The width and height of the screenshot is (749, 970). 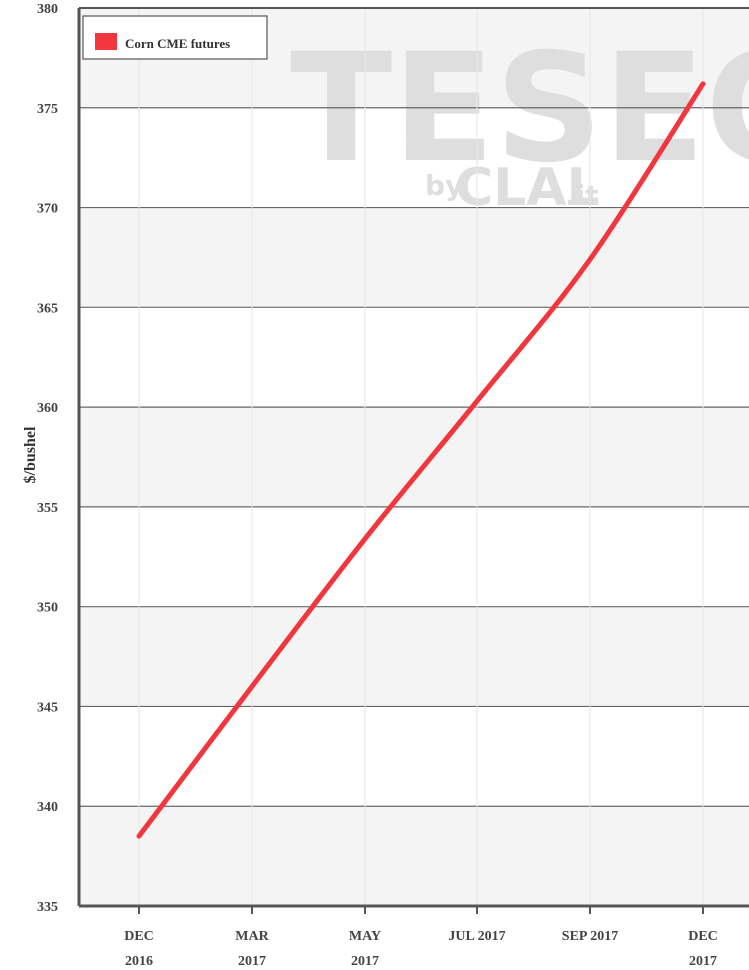 What do you see at coordinates (252, 936) in the screenshot?
I see `x-tick-label: MAR` at bounding box center [252, 936].